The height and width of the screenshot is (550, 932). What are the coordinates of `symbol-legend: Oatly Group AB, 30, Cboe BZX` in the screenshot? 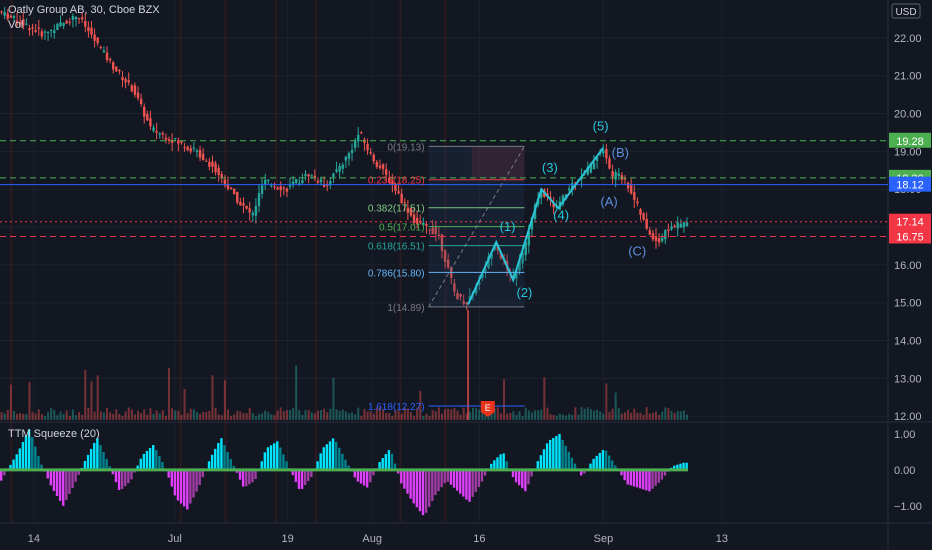 It's located at (84, 10).